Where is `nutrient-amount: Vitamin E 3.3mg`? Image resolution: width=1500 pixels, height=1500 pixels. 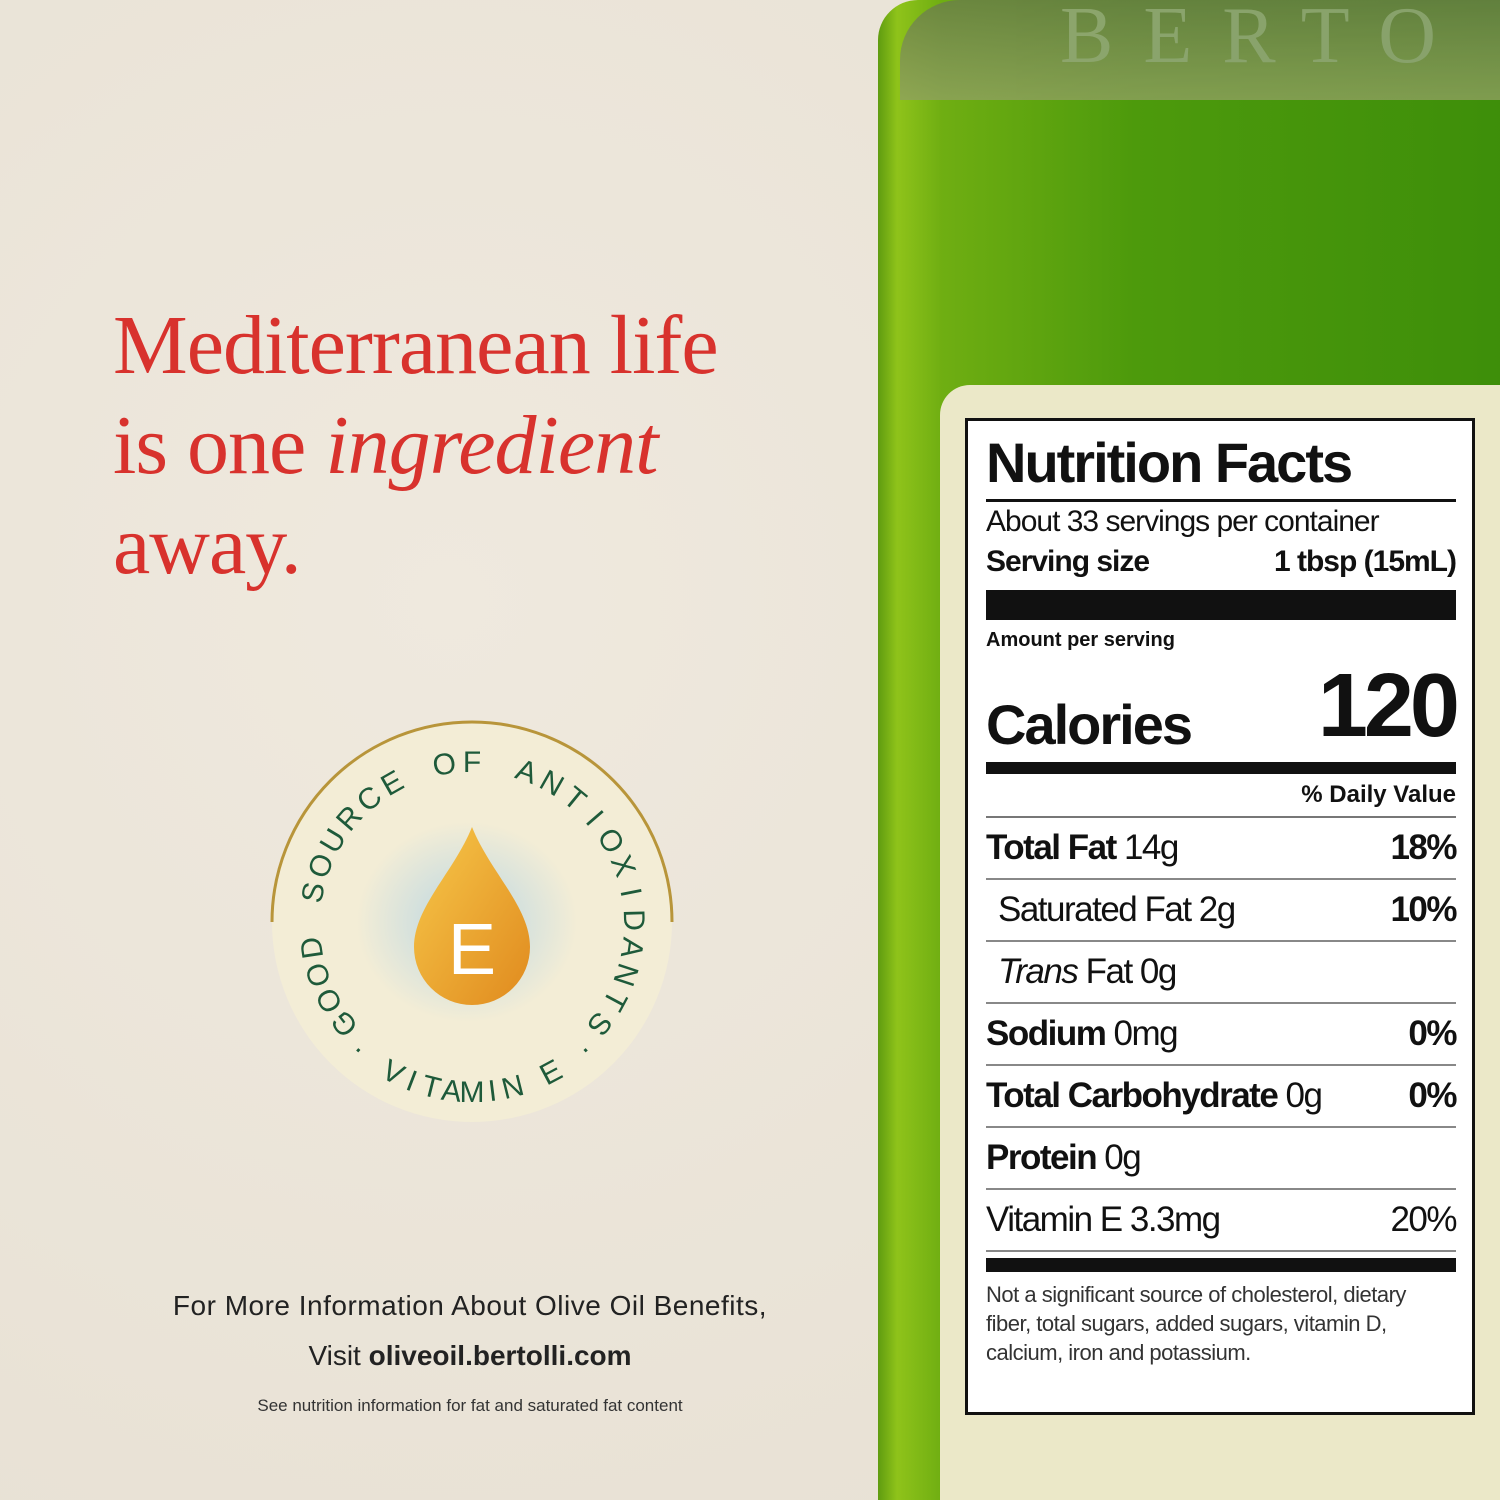
nutrient-amount: Vitamin E 3.3mg is located at coordinates (1103, 1219).